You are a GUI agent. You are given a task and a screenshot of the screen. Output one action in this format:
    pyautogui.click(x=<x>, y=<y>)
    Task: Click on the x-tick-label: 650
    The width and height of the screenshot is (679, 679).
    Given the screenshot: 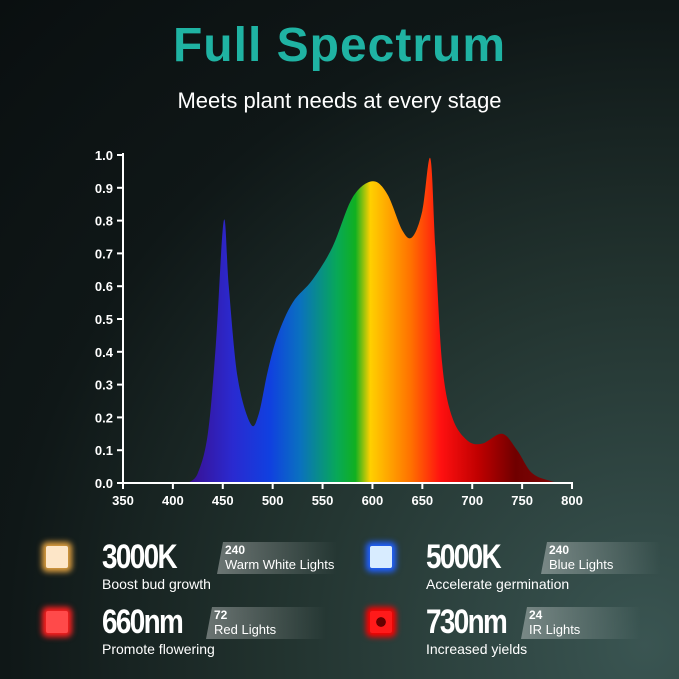 What is the action you would take?
    pyautogui.click(x=422, y=500)
    